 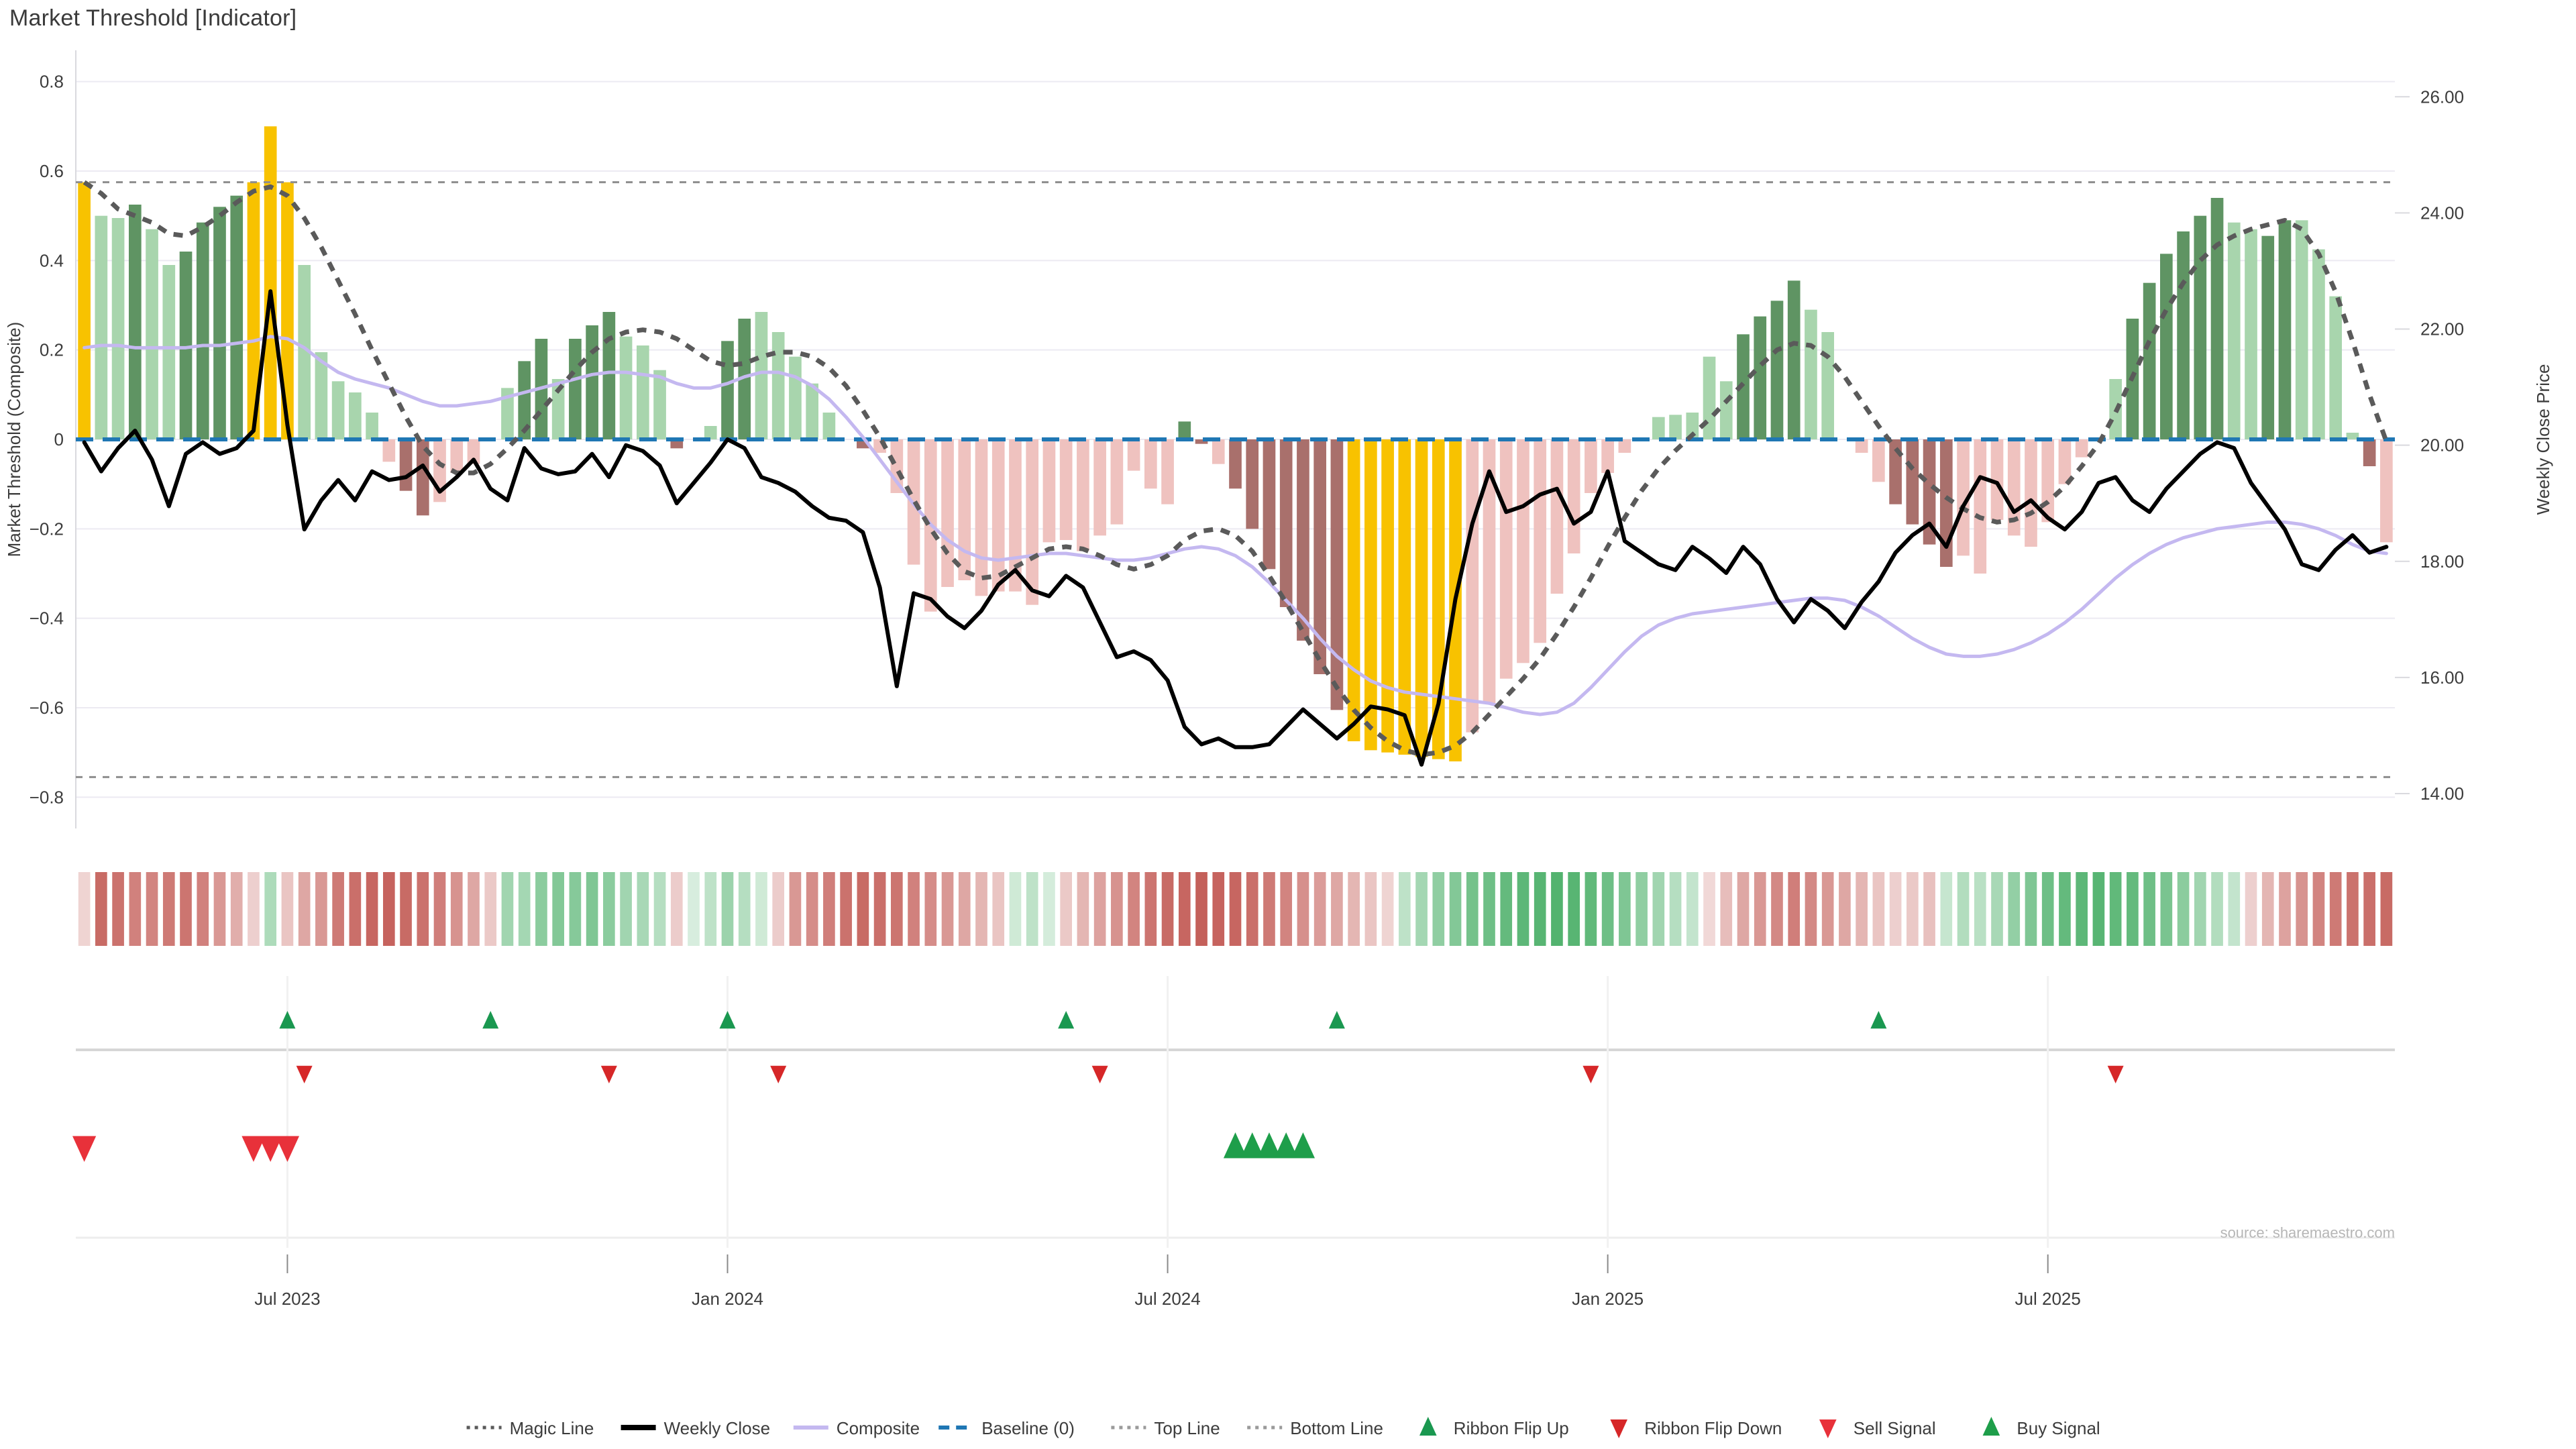 I want to click on x-axis-tick: Jul 2025, so click(x=2048, y=1299).